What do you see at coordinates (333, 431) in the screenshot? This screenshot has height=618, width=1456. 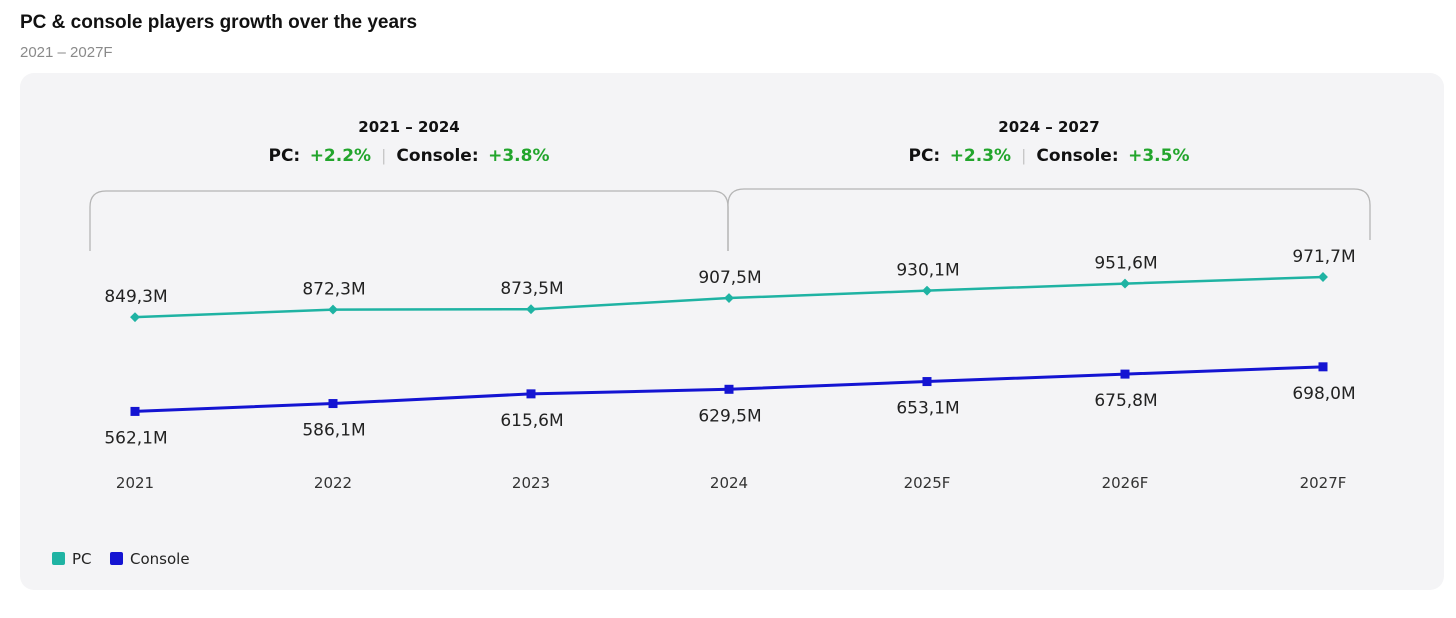 I see `data-label-console: 586,1M` at bounding box center [333, 431].